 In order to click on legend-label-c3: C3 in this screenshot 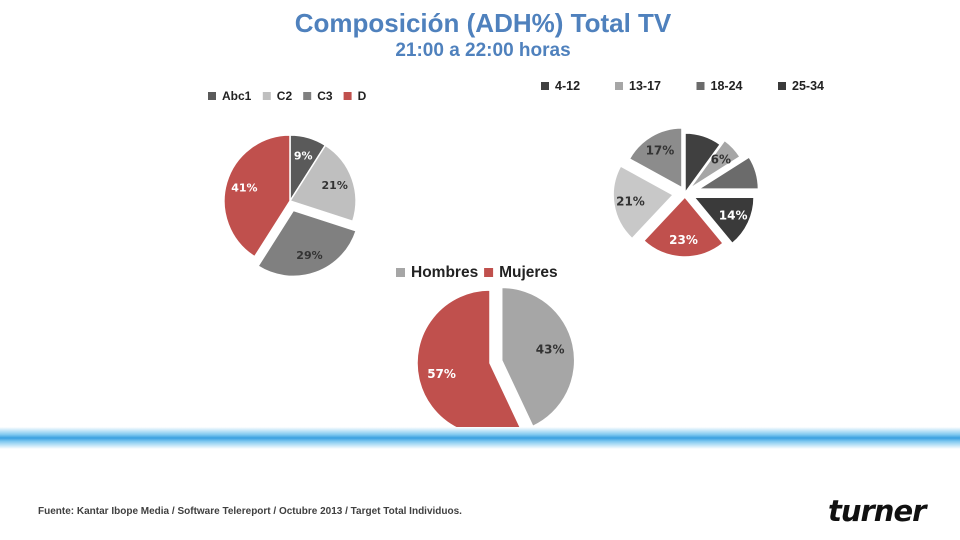, I will do `click(325, 96)`.